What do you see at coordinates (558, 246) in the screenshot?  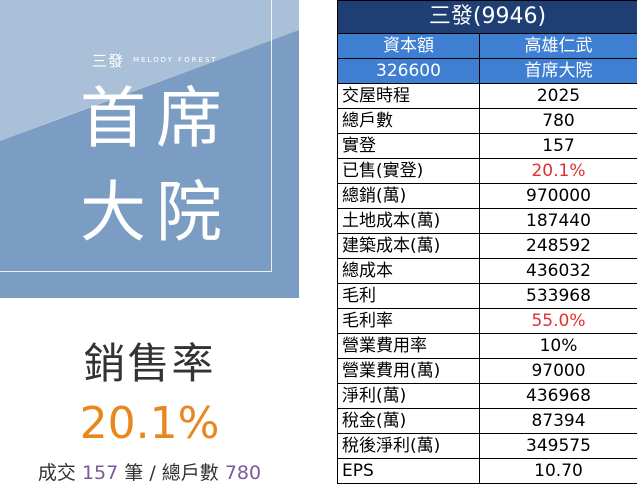 I see `row-value: 248592` at bounding box center [558, 246].